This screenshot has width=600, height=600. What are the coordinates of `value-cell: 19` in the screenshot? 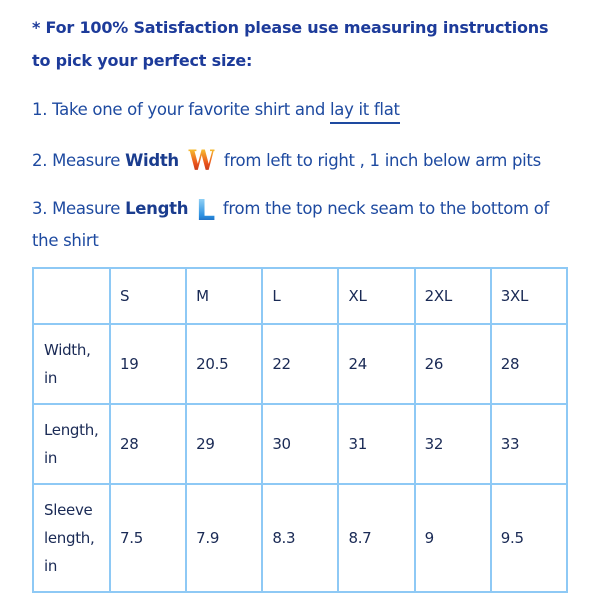 It's located at (148, 364).